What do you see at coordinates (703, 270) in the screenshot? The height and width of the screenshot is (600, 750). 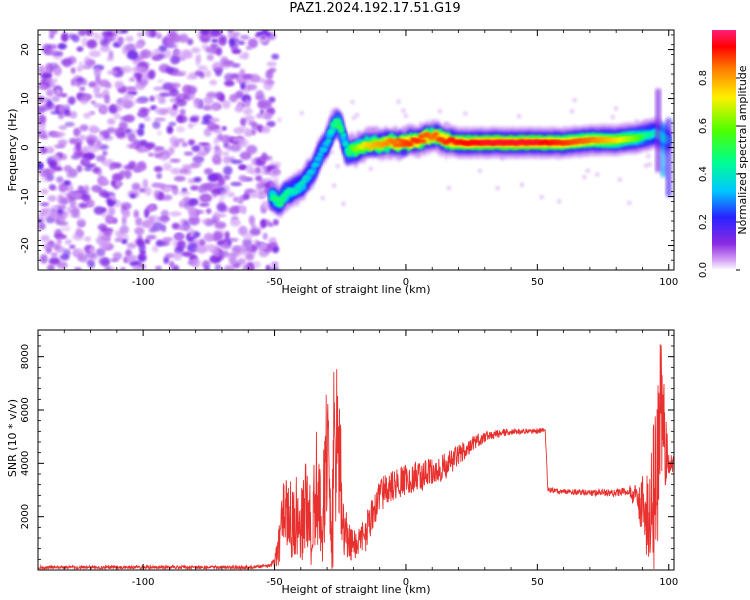 I see `colorbar-tick-label: 0.0` at bounding box center [703, 270].